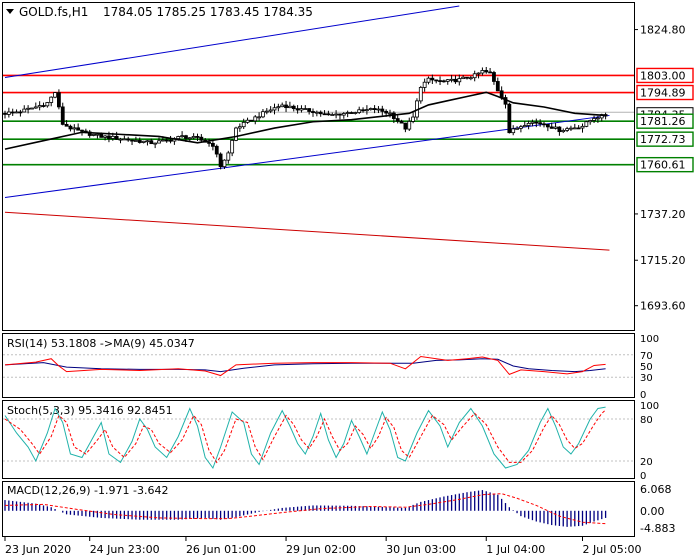  I want to click on stoch-series: 100 80 20 0, so click(331, 441).